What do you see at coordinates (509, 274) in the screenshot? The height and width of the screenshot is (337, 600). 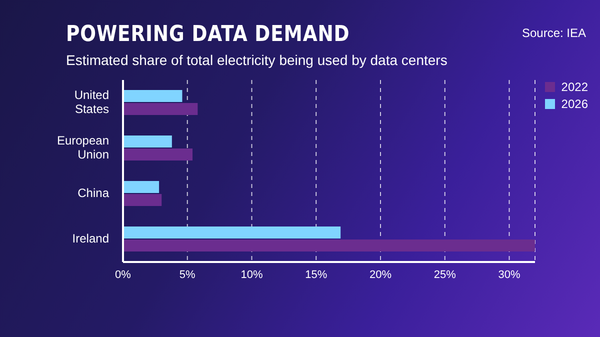 I see `x-tick-label: 30%` at bounding box center [509, 274].